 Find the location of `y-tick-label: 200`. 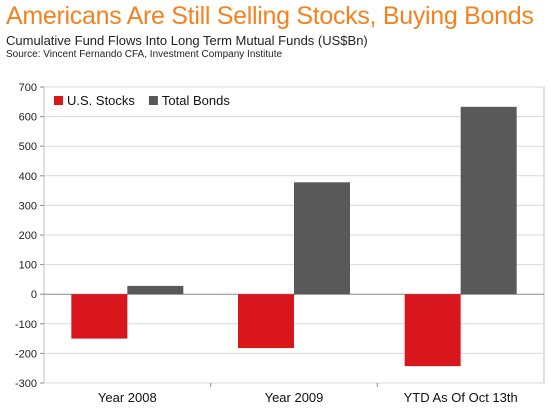

y-tick-label: 200 is located at coordinates (28, 236).